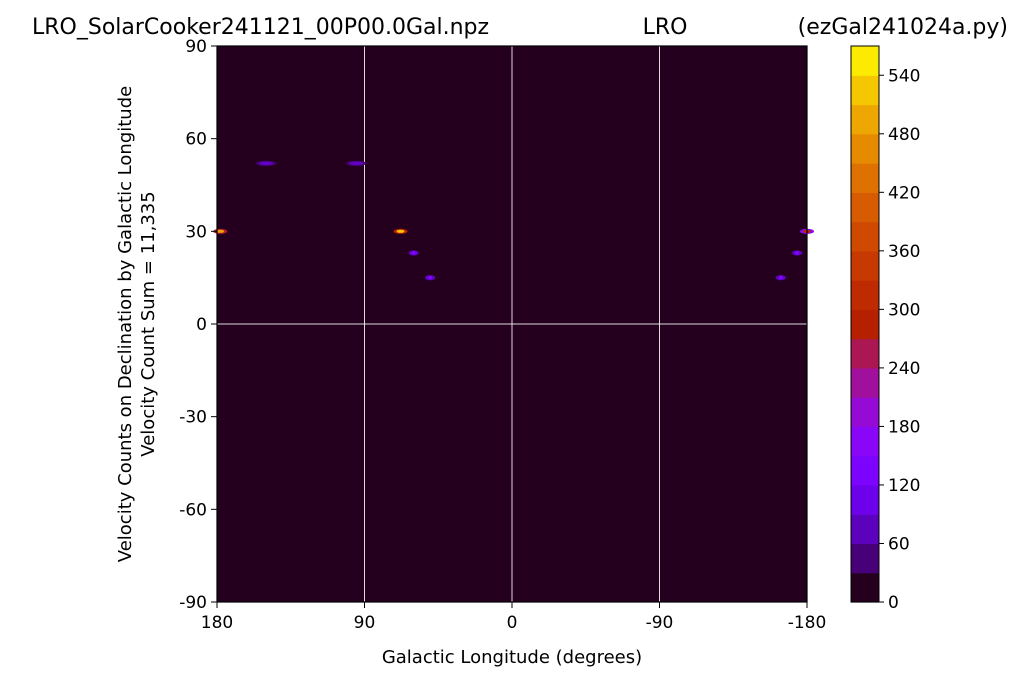 The width and height of the screenshot is (1024, 682). I want to click on y-tick-label: -90, so click(193, 603).